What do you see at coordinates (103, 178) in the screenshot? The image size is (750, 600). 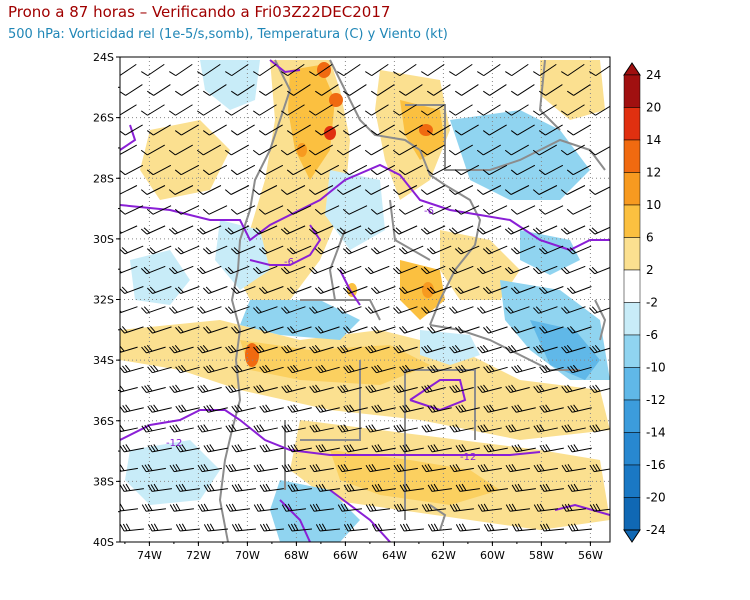 I see `lat-tick-label: 28S` at bounding box center [103, 178].